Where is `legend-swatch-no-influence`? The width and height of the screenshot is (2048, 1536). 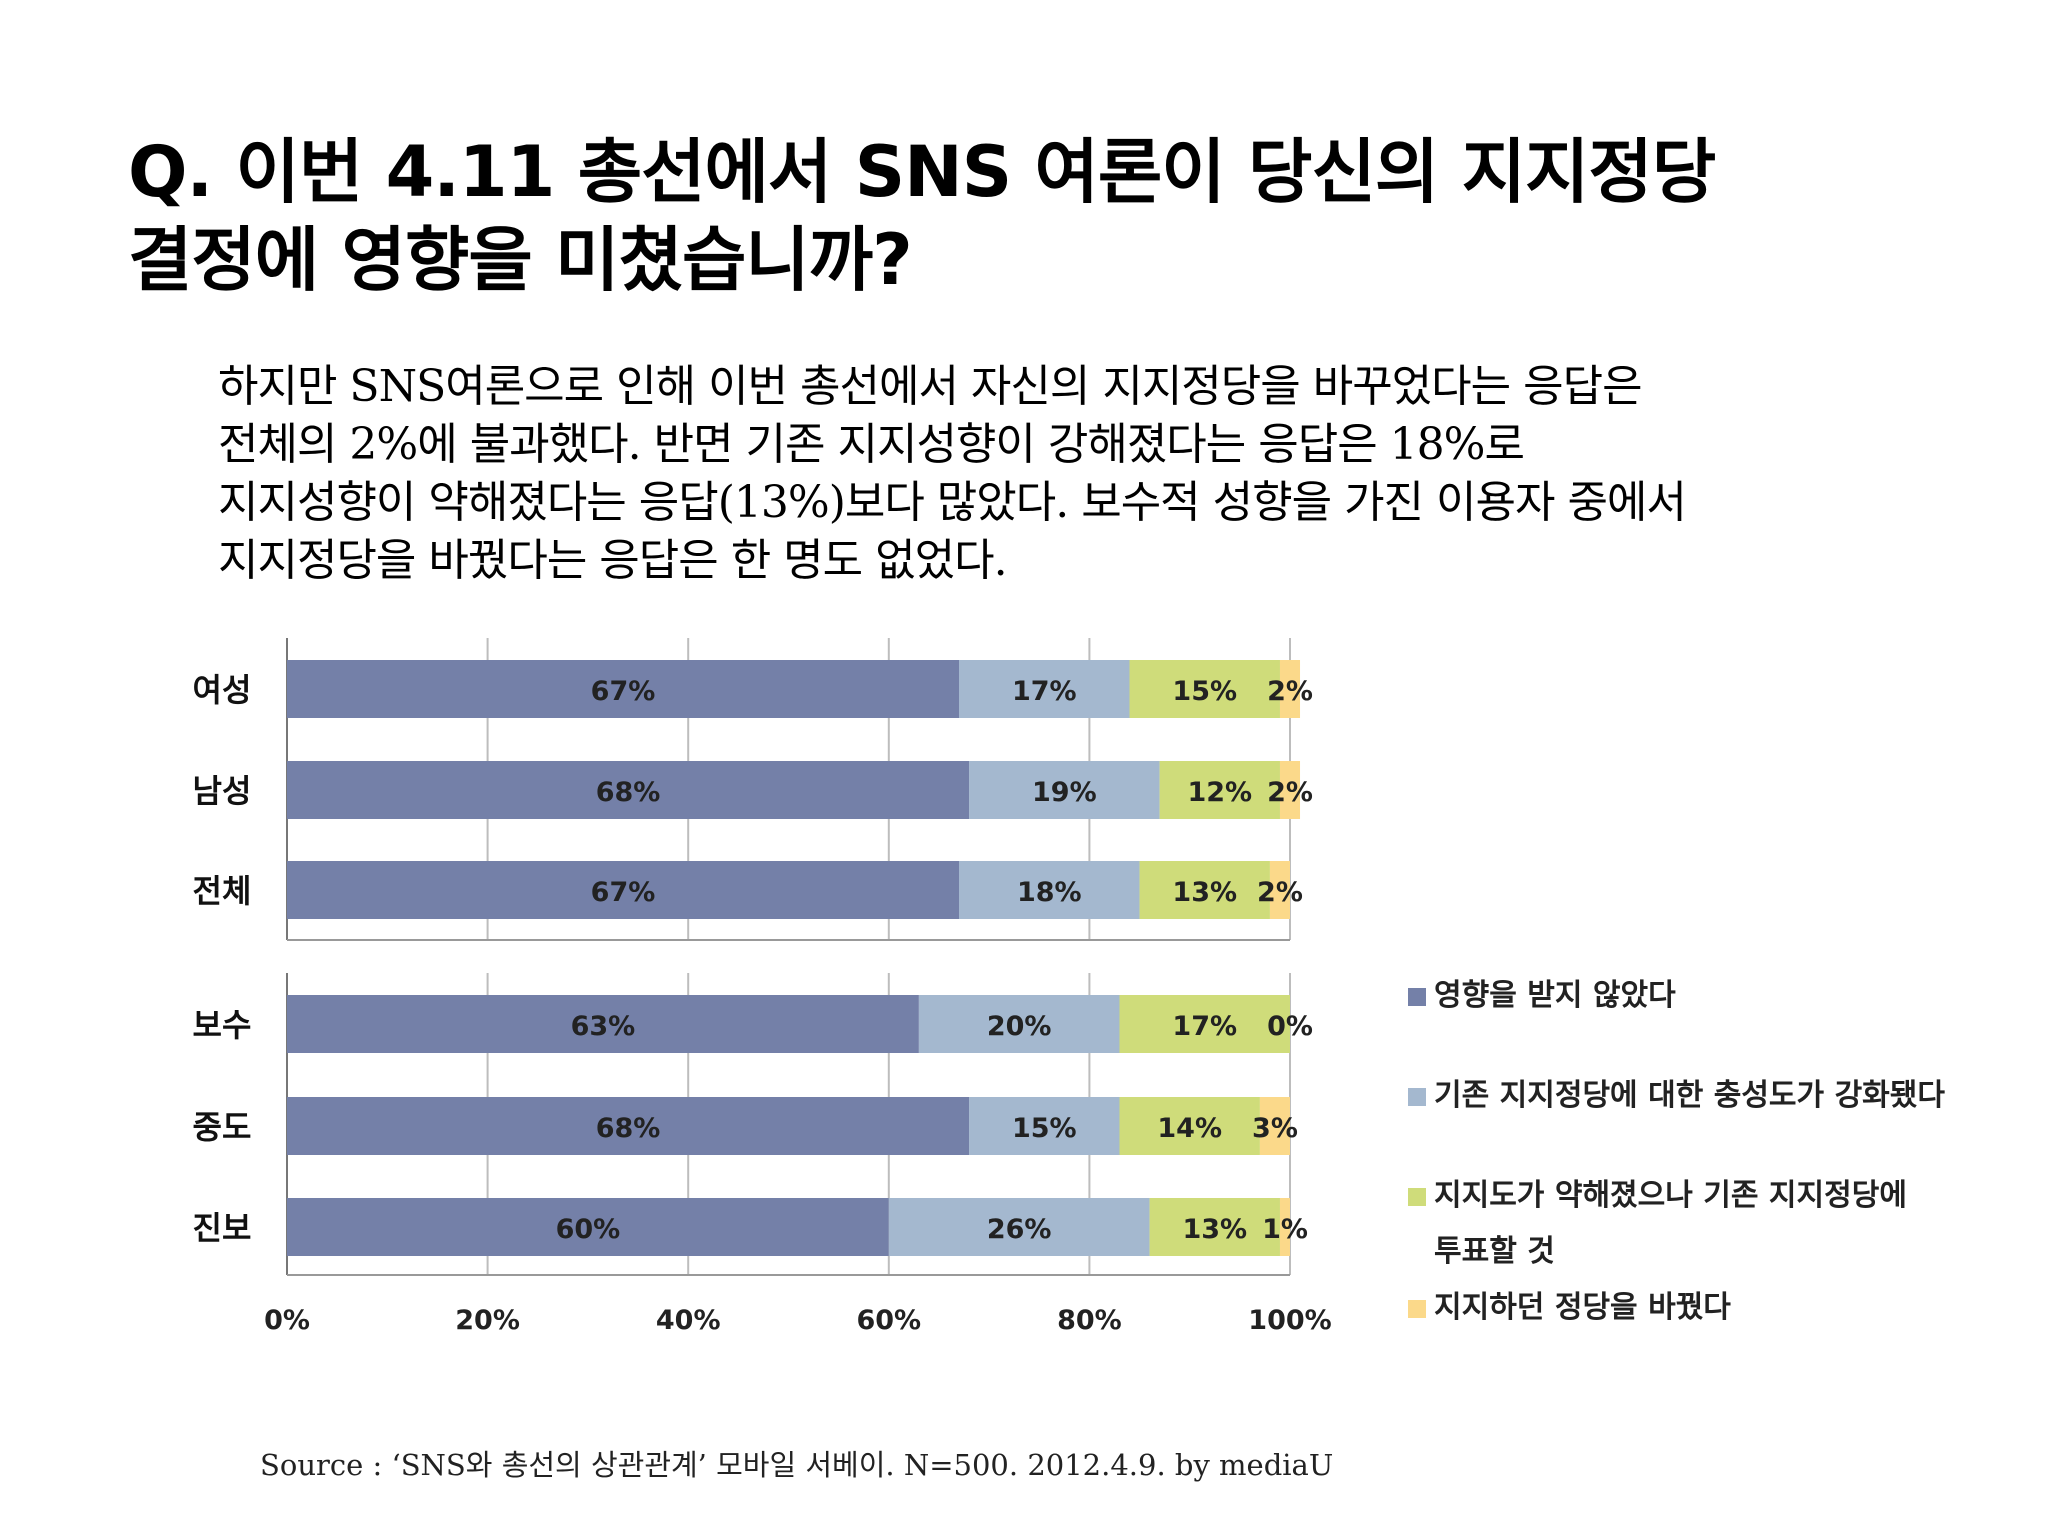
legend-swatch-no-influence is located at coordinates (1417, 997).